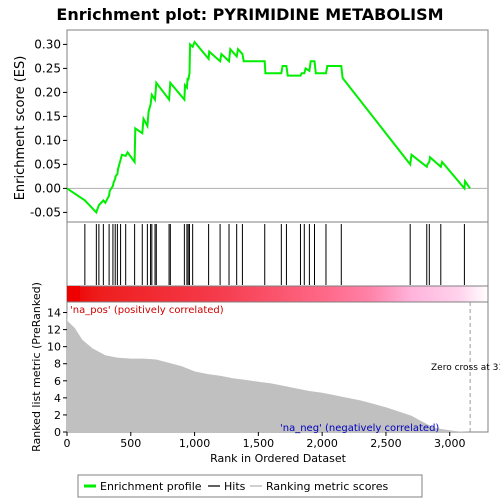 This screenshot has width=500, height=500. Describe the element at coordinates (278, 458) in the screenshot. I see `metric-x-axis-label: Rank in Ordered Dataset` at that location.